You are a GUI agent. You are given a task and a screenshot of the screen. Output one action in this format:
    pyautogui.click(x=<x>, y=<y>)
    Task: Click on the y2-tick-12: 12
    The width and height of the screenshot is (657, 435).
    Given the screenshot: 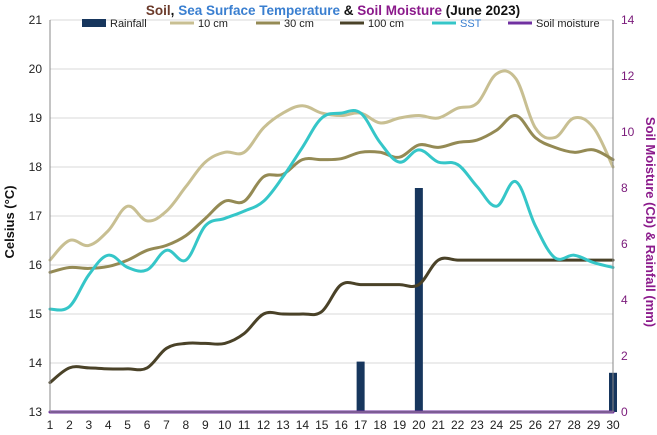 What is the action you would take?
    pyautogui.click(x=628, y=76)
    